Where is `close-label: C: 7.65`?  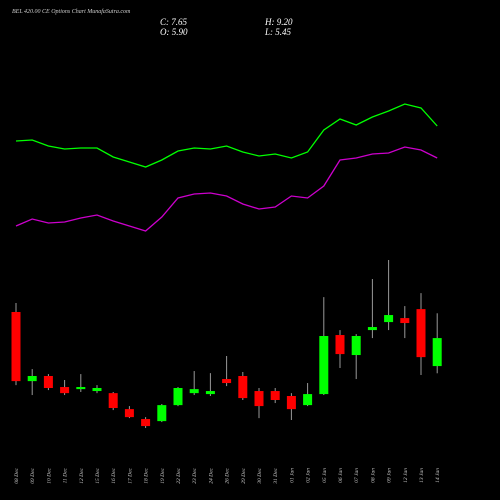 close-label: C: 7.65 is located at coordinates (174, 22).